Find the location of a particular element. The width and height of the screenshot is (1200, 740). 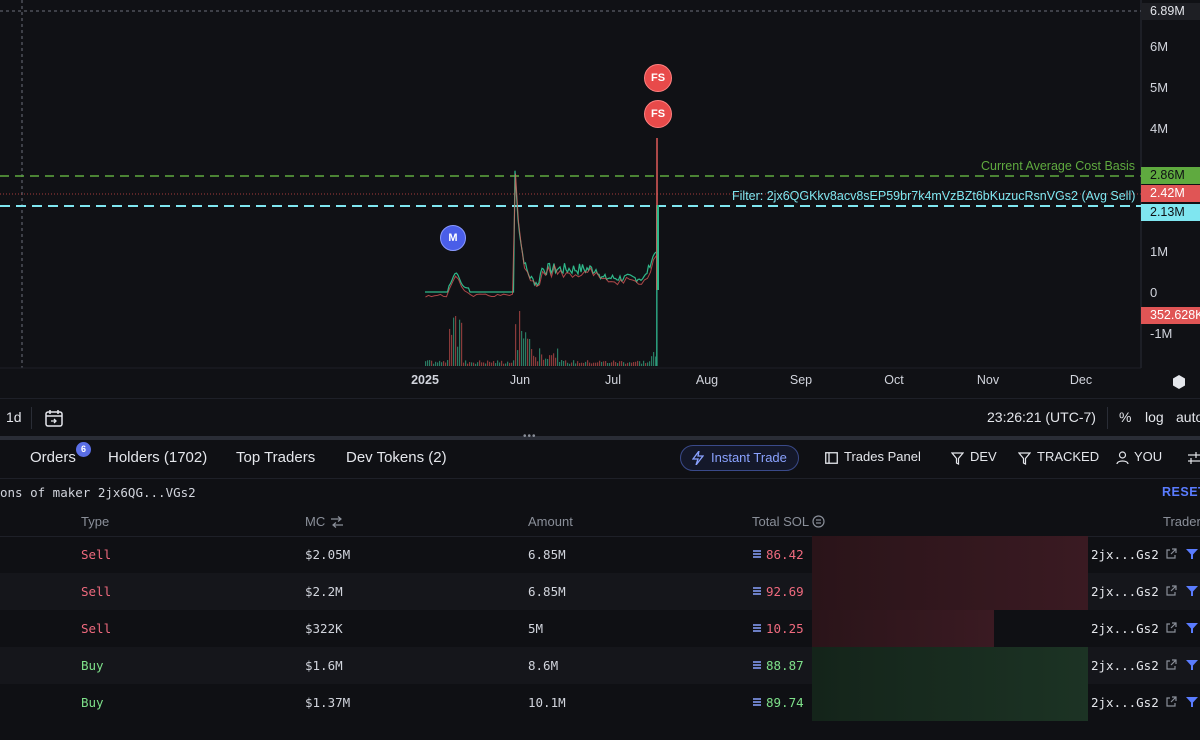

x-axis-label: Jul is located at coordinates (613, 380).